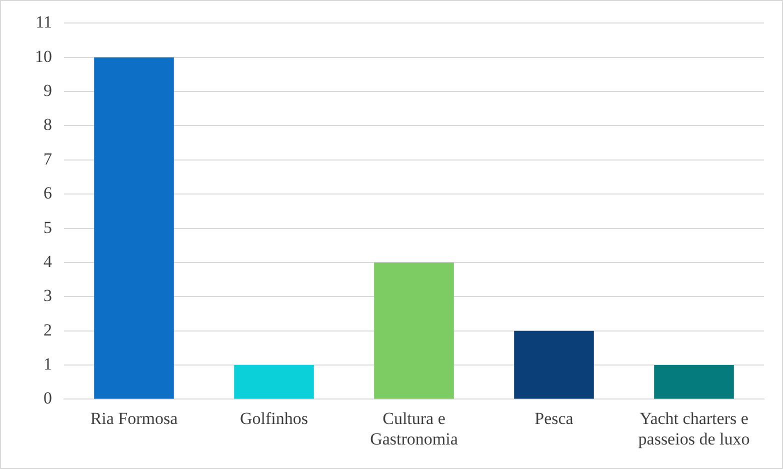  What do you see at coordinates (48, 90) in the screenshot?
I see `y-tick-label: 9` at bounding box center [48, 90].